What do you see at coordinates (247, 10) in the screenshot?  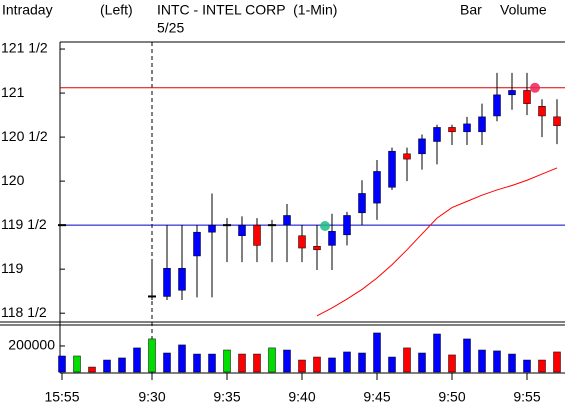 I see `chart-title: INTC - INTEL CORP (1-Min)` at bounding box center [247, 10].